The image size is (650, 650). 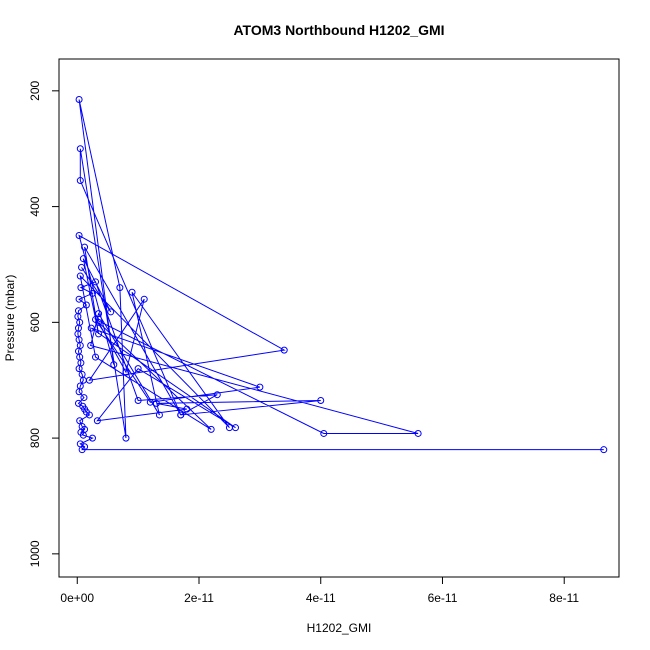 What do you see at coordinates (564, 598) in the screenshot?
I see `x-tick-label: 8e-11` at bounding box center [564, 598].